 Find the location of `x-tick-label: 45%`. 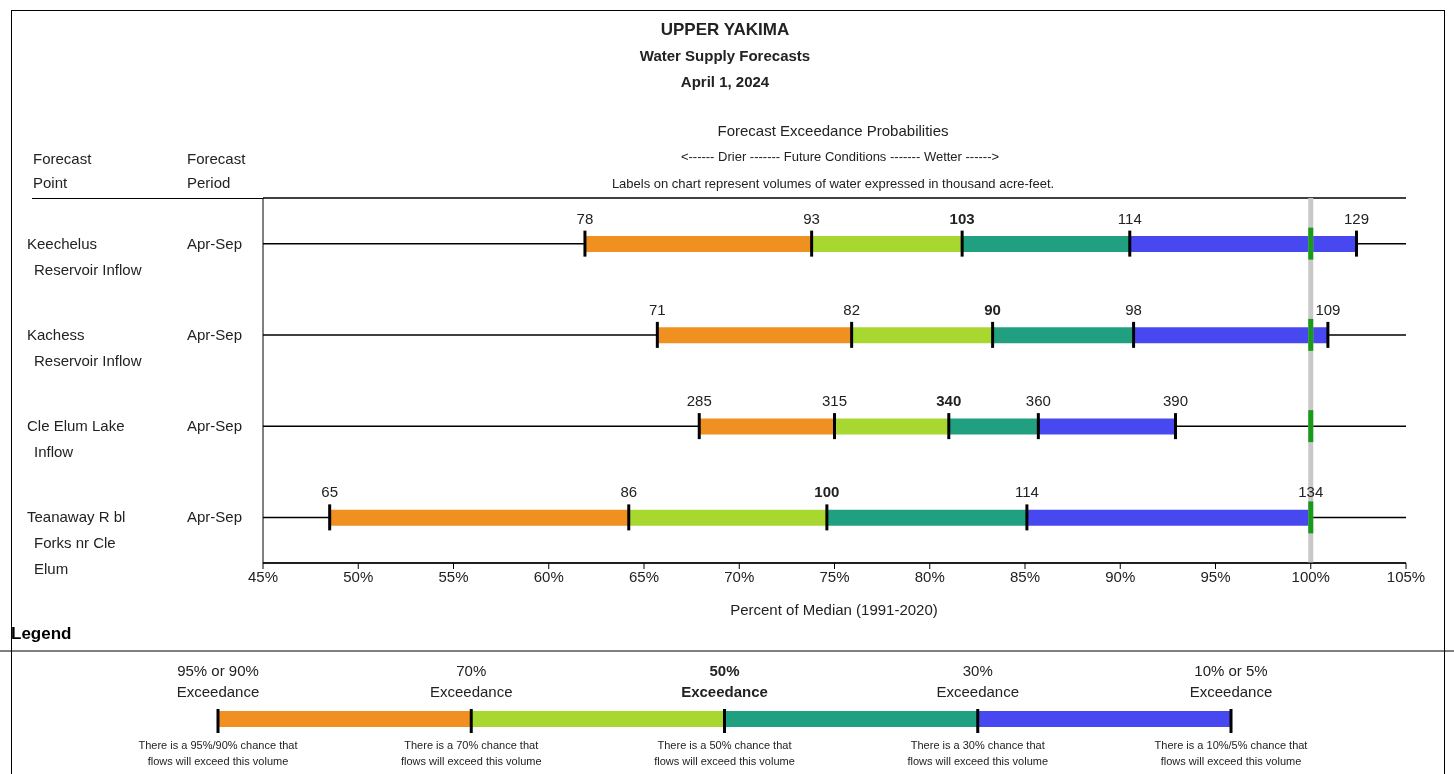

x-tick-label: 45% is located at coordinates (263, 576).